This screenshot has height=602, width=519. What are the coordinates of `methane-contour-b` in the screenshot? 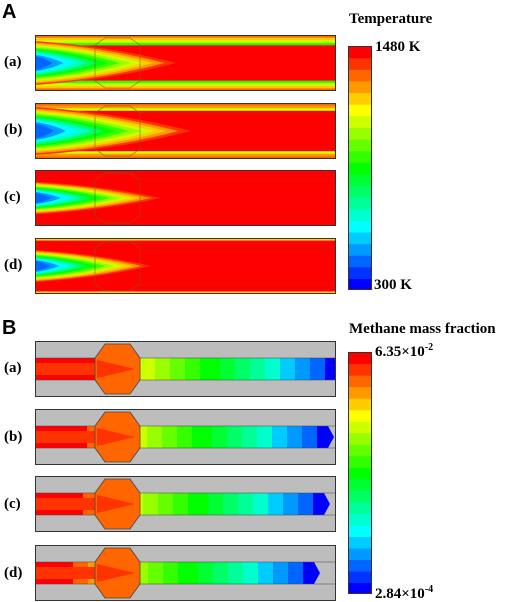 It's located at (185, 437).